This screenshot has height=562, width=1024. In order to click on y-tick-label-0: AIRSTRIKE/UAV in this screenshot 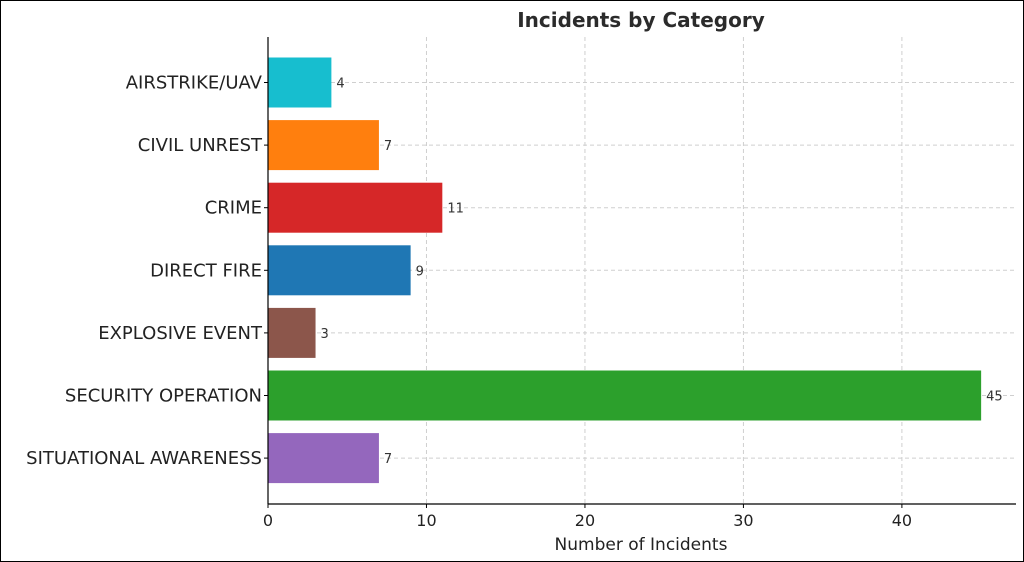, I will do `click(194, 83)`.